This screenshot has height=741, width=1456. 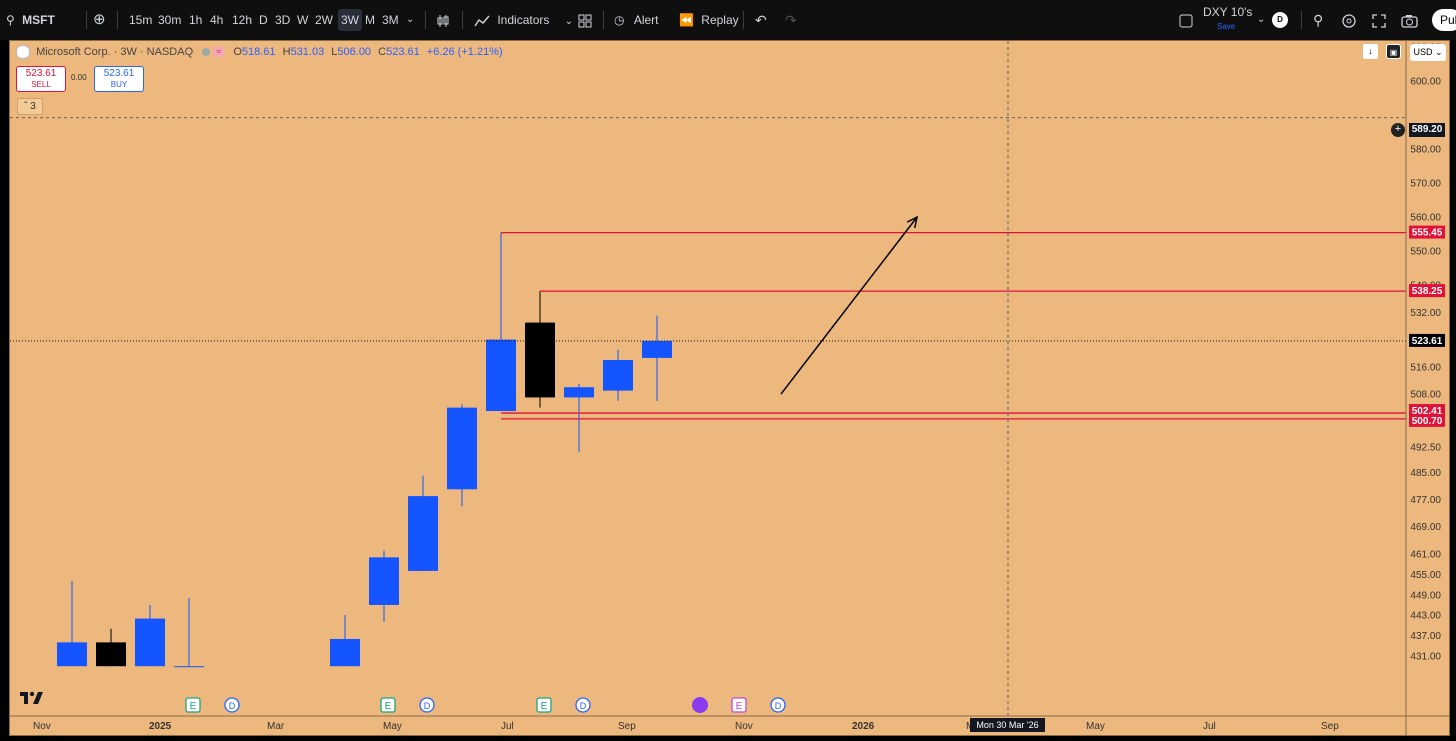 What do you see at coordinates (1349, 20) in the screenshot?
I see `settings-gear-icon` at bounding box center [1349, 20].